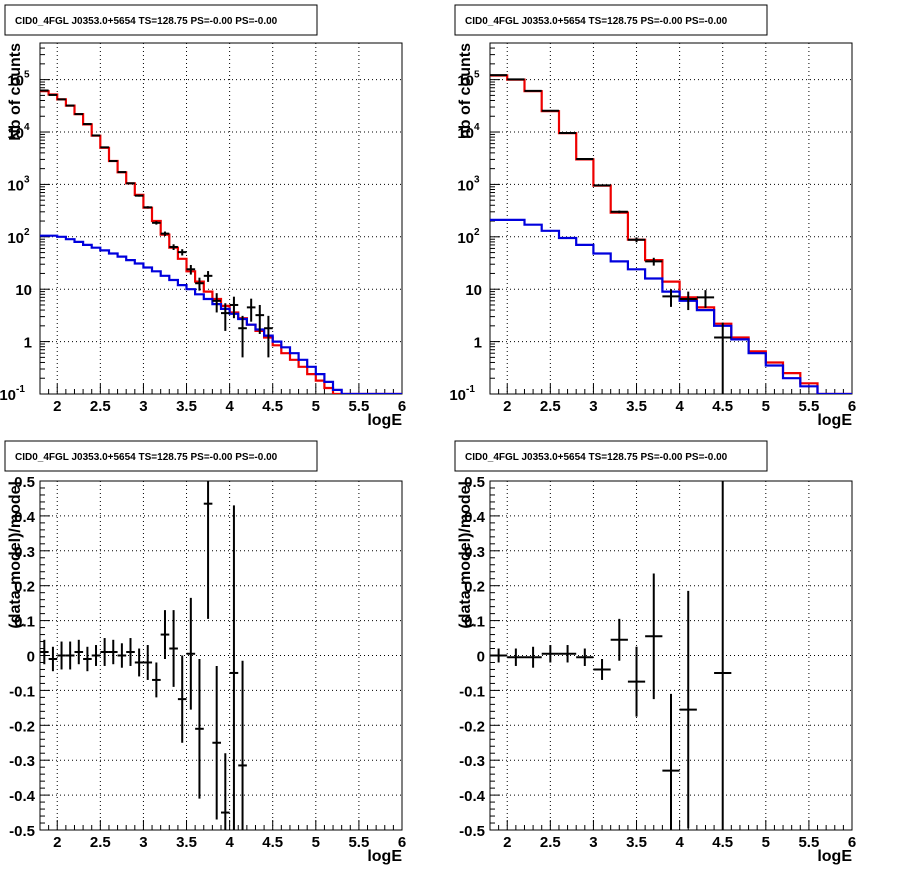 The width and height of the screenshot is (898, 875). What do you see at coordinates (22, 761) in the screenshot?
I see `y-tick-label: -0.3` at bounding box center [22, 761].